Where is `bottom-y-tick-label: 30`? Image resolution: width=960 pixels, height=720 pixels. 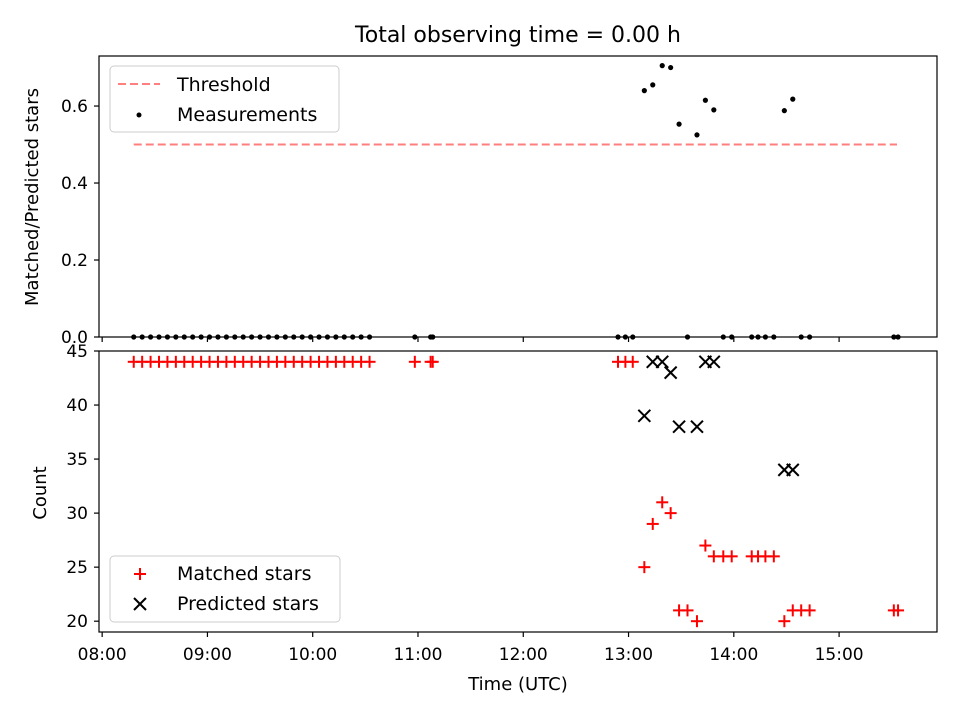
bottom-y-tick-label: 30 is located at coordinates (77, 514).